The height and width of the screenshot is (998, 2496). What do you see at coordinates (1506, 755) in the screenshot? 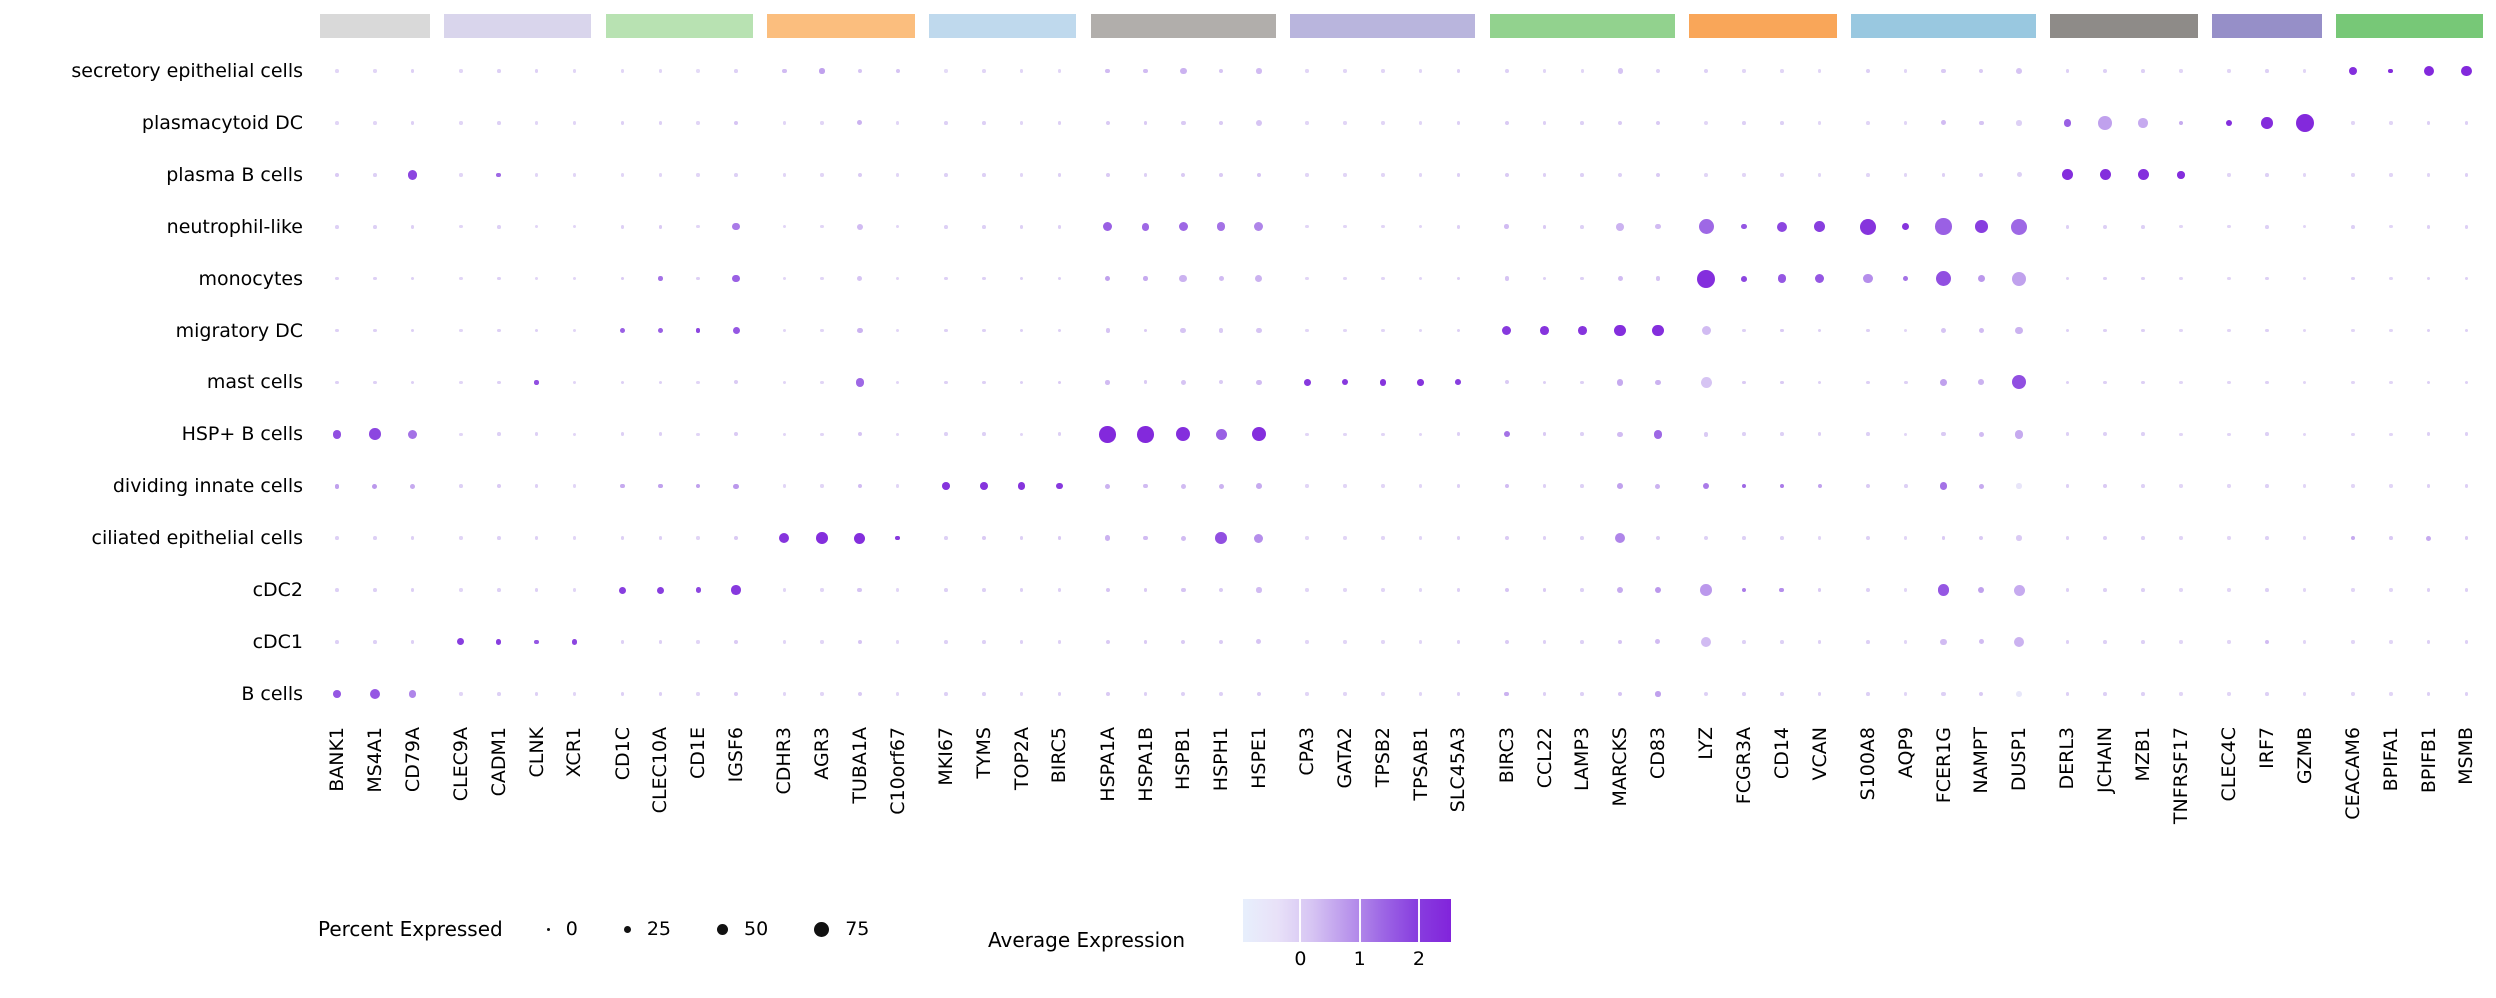
I see `gene-label: BIRC3` at bounding box center [1506, 755].